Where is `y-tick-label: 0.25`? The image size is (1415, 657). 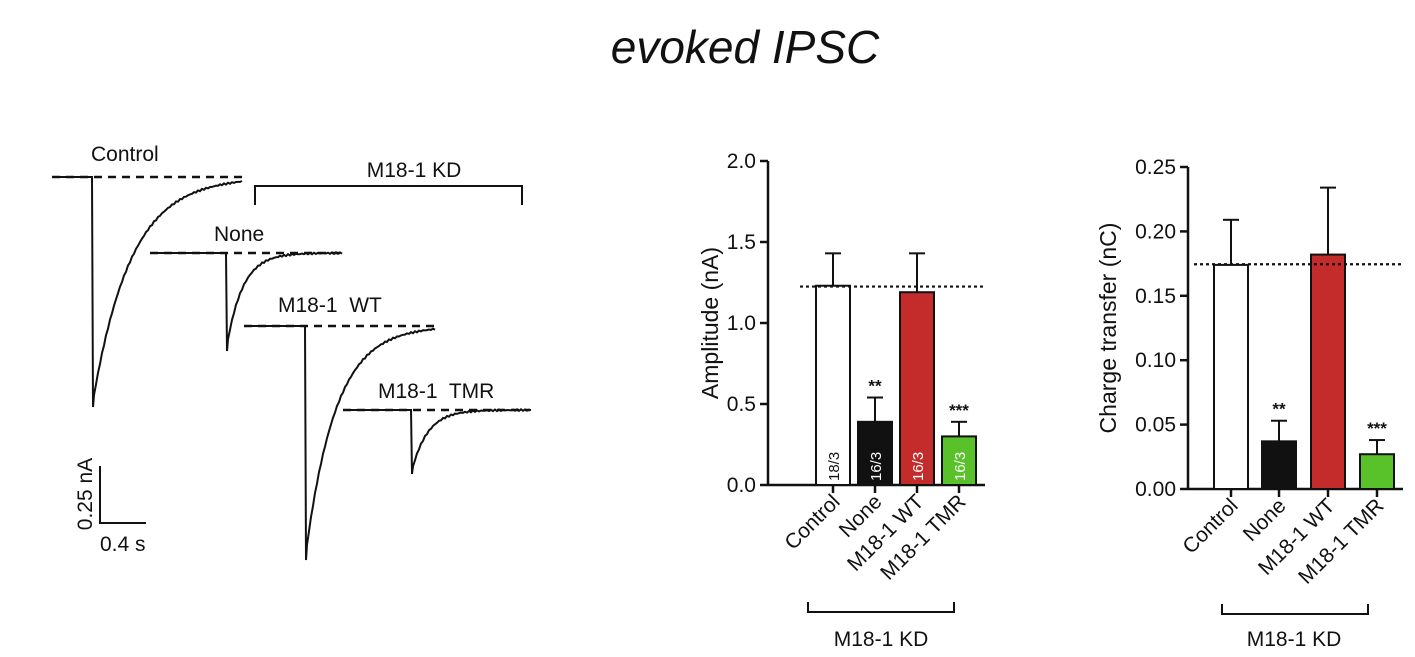
y-tick-label: 0.25 is located at coordinates (1155, 167).